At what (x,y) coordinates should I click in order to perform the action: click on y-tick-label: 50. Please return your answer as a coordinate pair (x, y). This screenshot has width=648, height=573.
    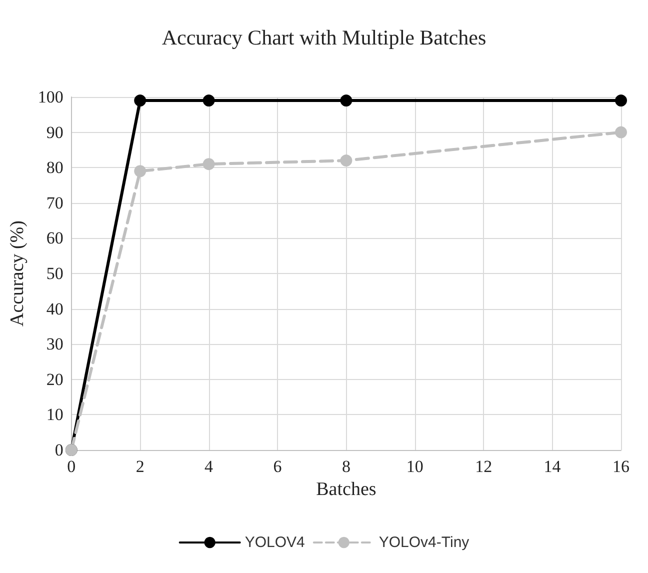
    Looking at the image, I should click on (55, 273).